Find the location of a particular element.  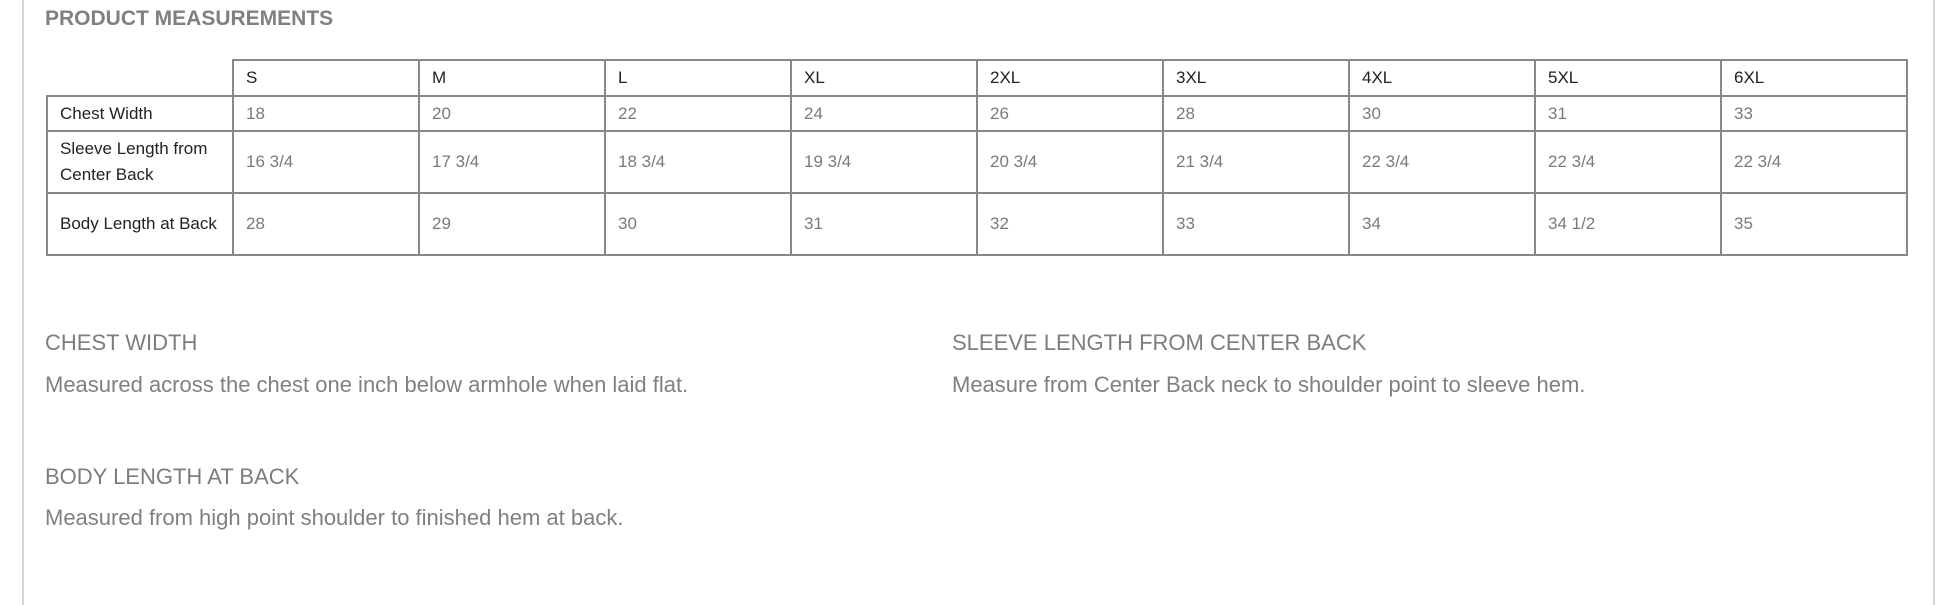

measurement-cell: 22 is located at coordinates (698, 113).